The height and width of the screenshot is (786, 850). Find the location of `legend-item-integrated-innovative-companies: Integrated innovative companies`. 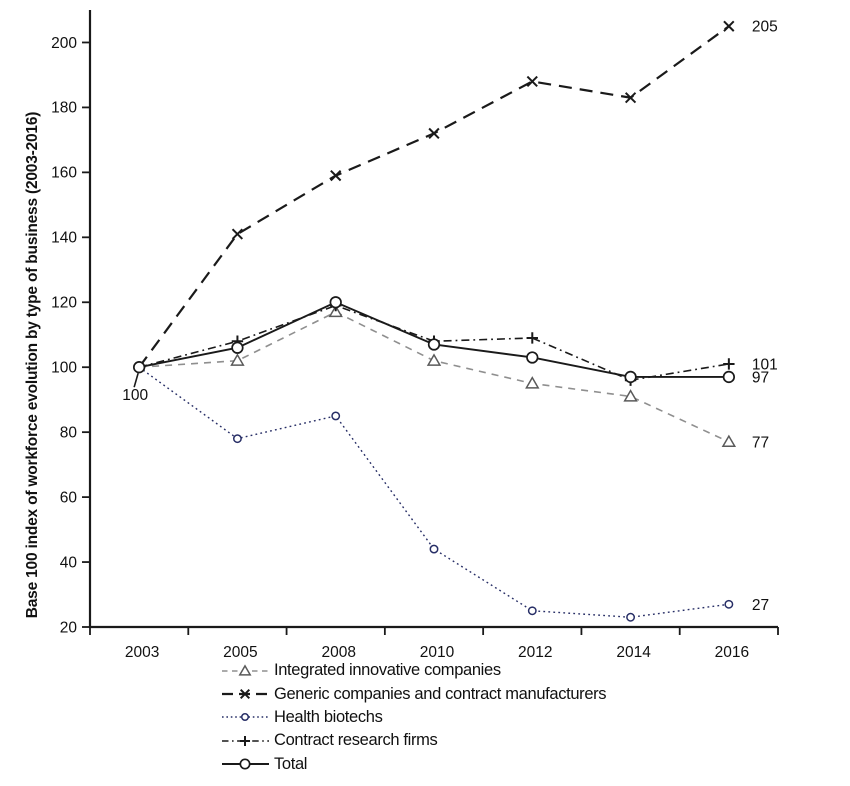

legend-item-integrated-innovative-companies: Integrated innovative companies is located at coordinates (413, 670).